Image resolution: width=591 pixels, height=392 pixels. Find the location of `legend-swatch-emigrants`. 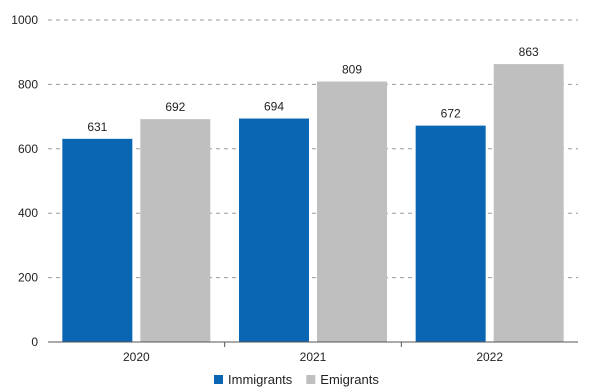

legend-swatch-emigrants is located at coordinates (311, 379).